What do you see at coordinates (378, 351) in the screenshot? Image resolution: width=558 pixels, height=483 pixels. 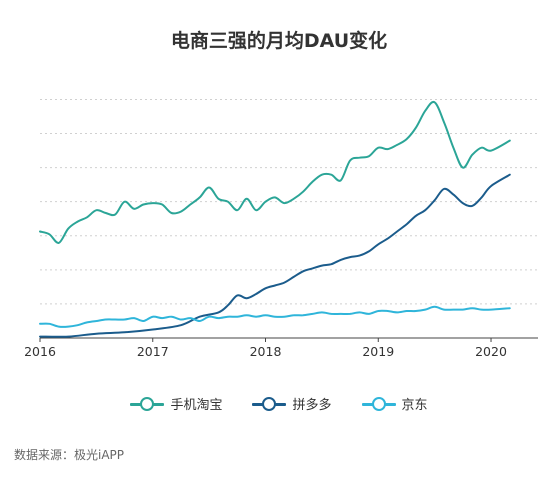 I see `x-tick-label-2019: 2019` at bounding box center [378, 351].